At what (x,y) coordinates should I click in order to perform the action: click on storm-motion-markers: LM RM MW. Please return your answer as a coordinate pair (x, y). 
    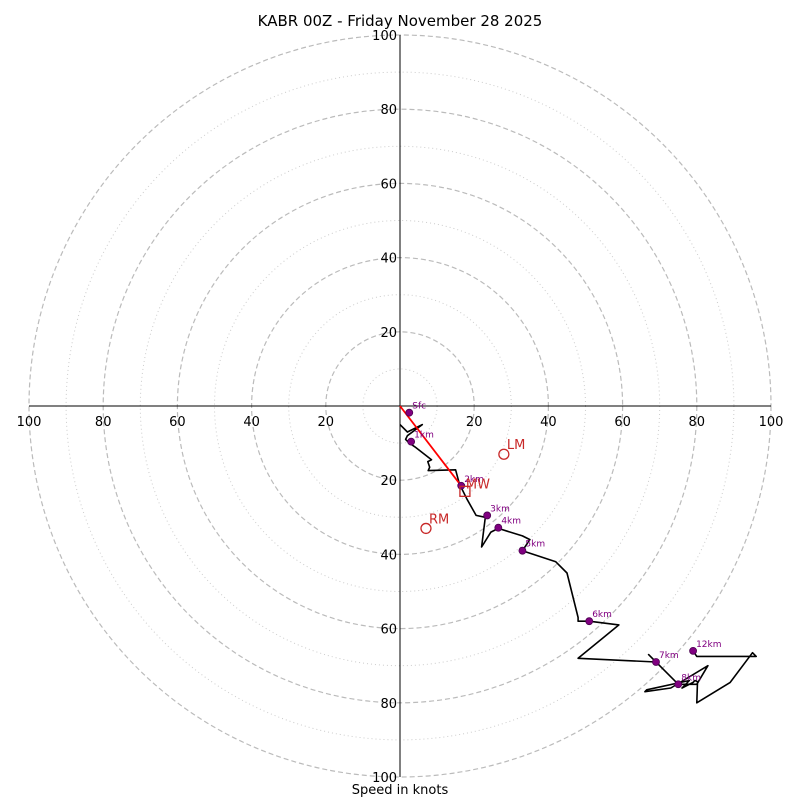
    Looking at the image, I should click on (472, 486).